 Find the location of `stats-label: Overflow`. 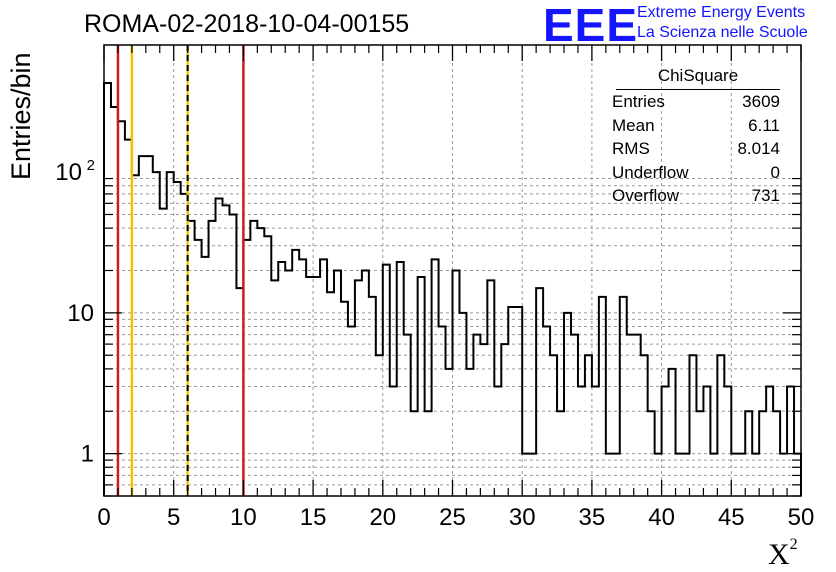

stats-label: Overflow is located at coordinates (646, 195).